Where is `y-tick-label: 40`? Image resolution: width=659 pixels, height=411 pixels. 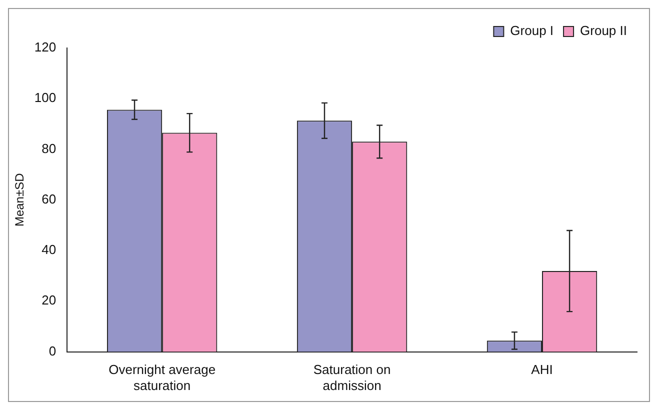
y-tick-label: 40 is located at coordinates (49, 250).